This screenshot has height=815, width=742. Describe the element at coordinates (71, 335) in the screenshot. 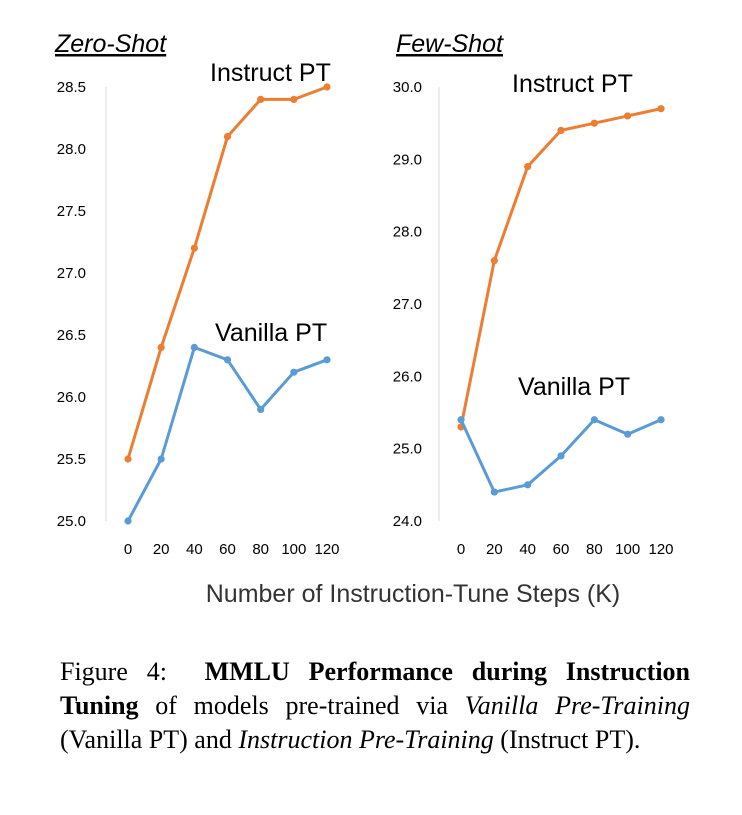

I see `y-tick-label: 26.5` at that location.